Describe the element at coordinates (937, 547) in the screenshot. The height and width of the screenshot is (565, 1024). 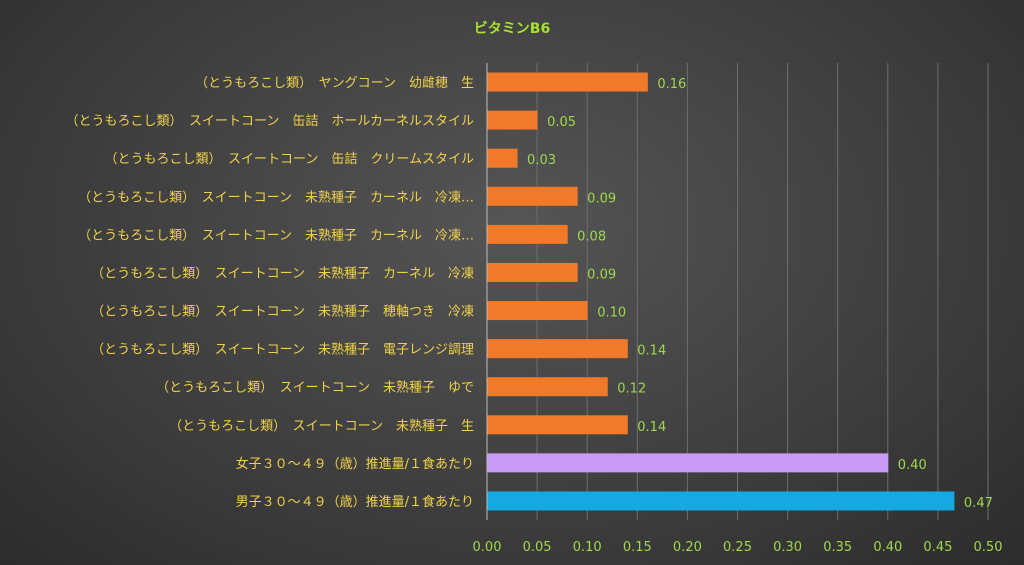
I see `x-tick-label: 0.45` at that location.